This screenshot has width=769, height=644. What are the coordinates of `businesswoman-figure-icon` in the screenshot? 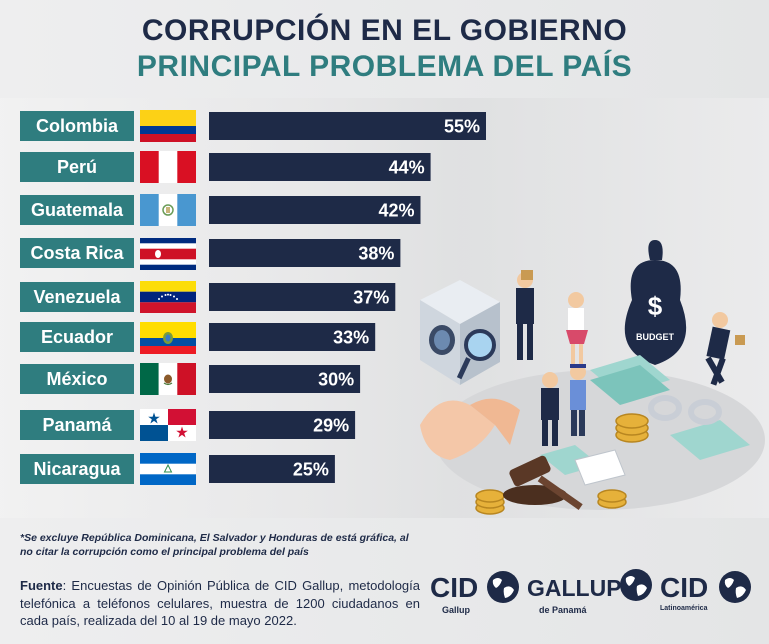 It's located at (577, 328).